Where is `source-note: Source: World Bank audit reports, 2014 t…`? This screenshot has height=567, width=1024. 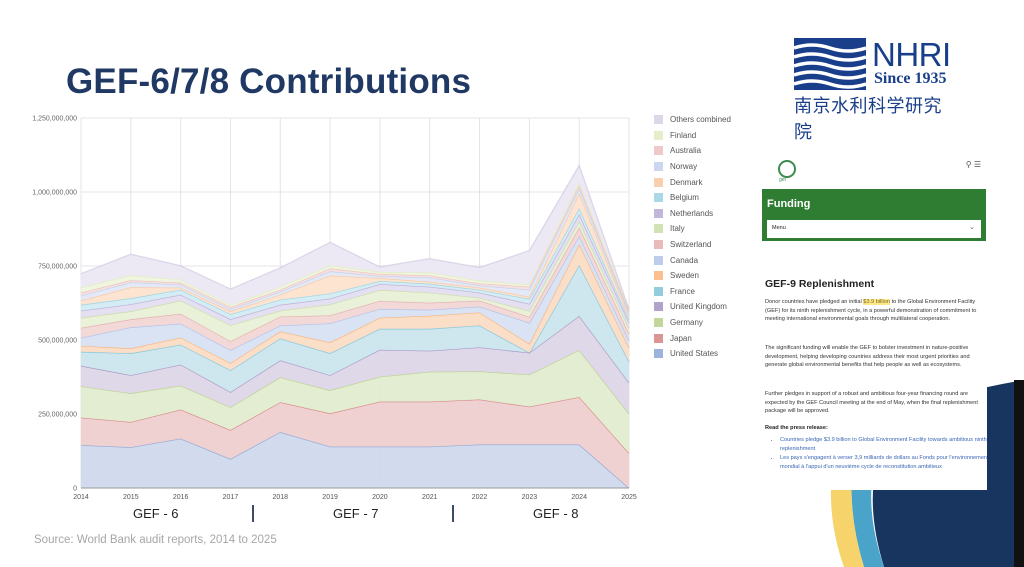
source-note: Source: World Bank audit reports, 2014 t… is located at coordinates (155, 540).